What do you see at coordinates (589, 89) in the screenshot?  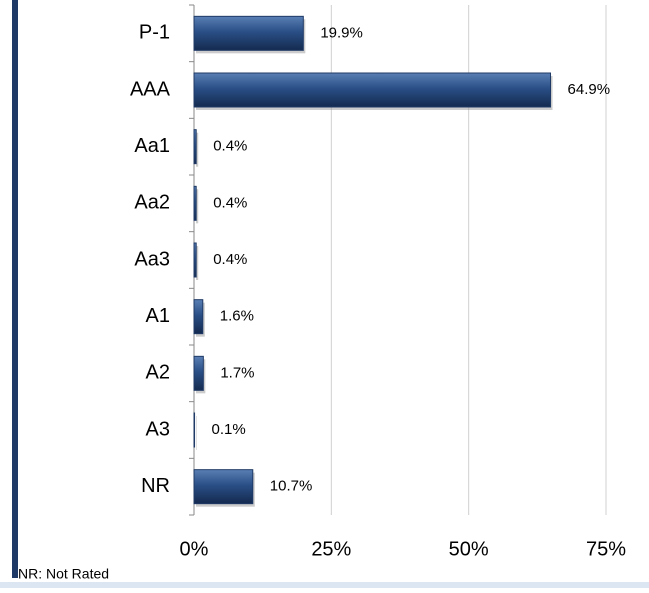 I see `data-label: 64.9%` at bounding box center [589, 89].